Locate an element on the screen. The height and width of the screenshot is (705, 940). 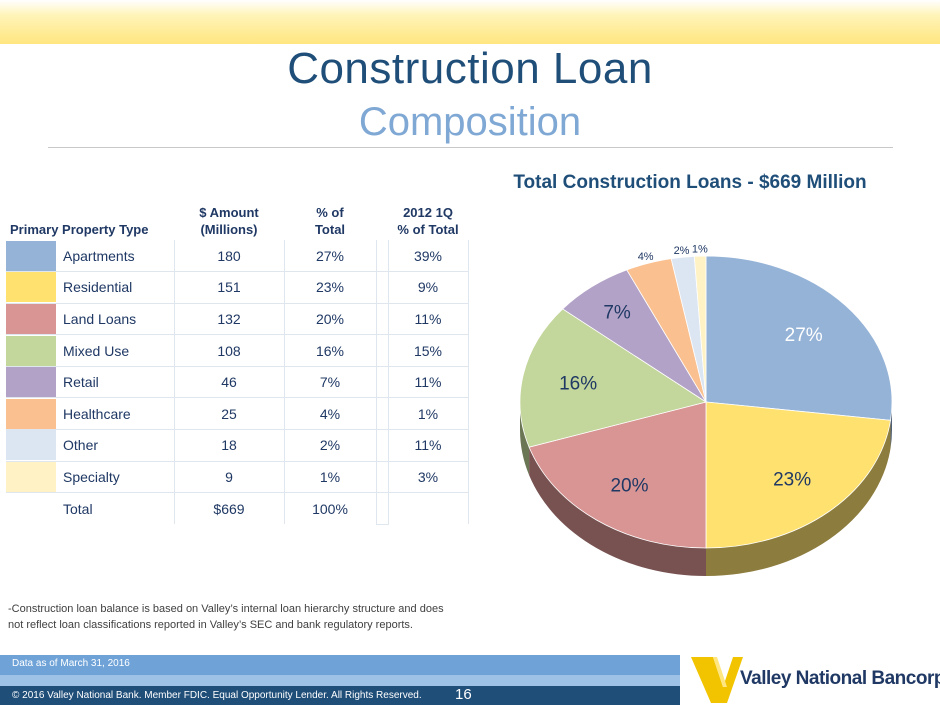
property-type: Specialty is located at coordinates (115, 477).